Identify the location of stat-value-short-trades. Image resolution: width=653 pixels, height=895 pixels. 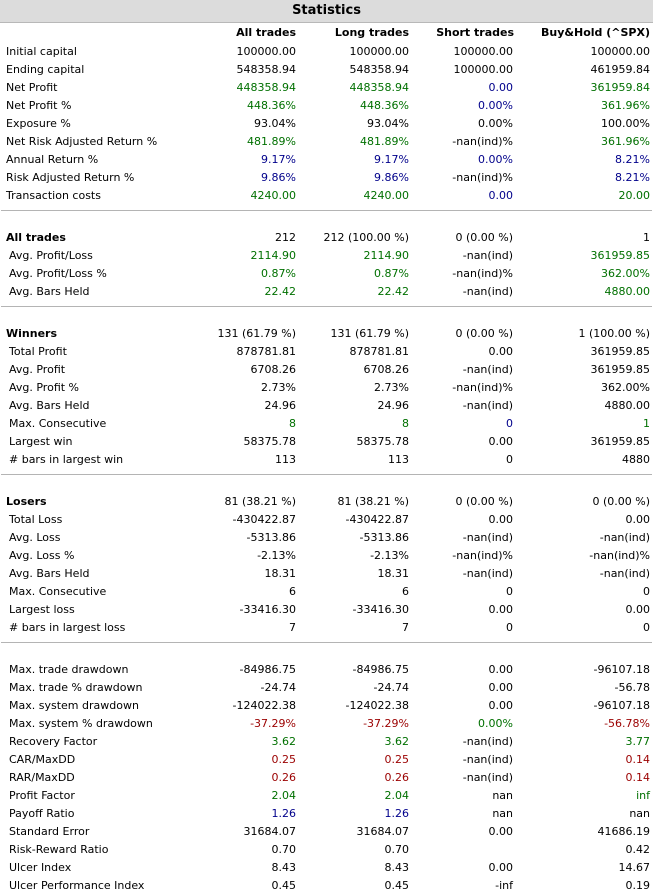
(464, 850).